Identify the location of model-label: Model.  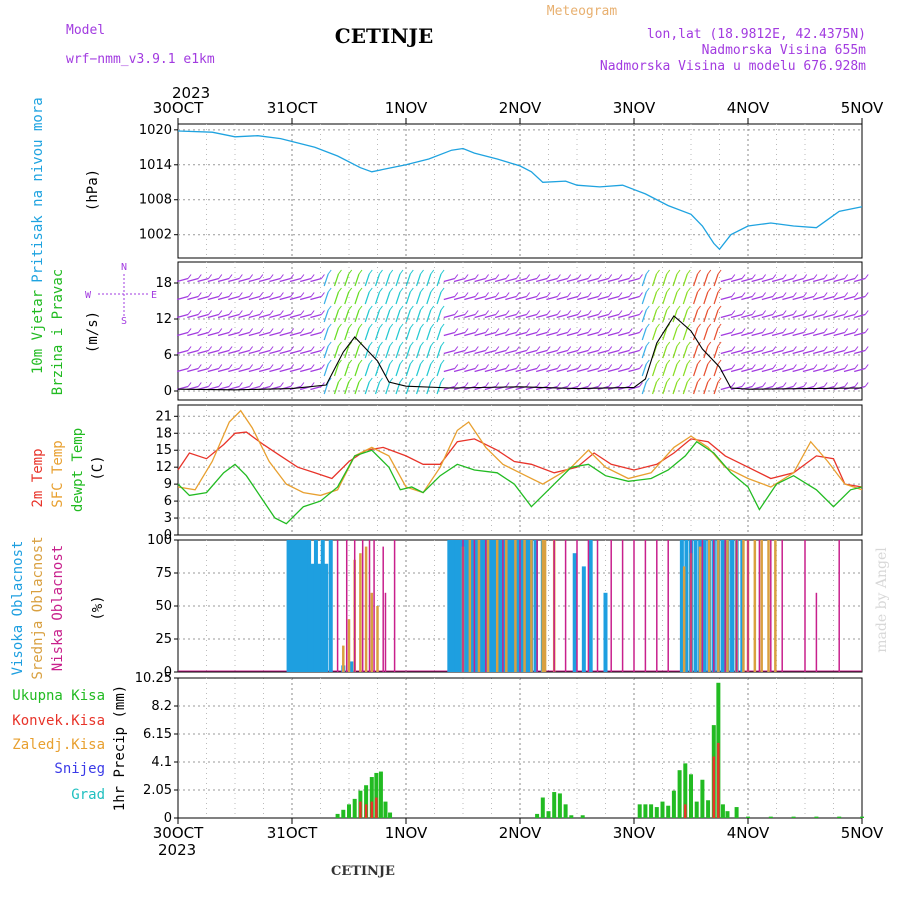
(85, 30).